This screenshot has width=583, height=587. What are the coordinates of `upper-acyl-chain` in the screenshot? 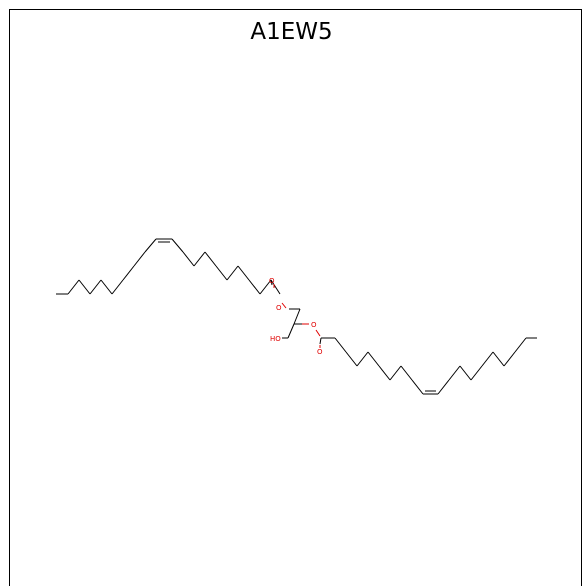 It's located at (168, 266).